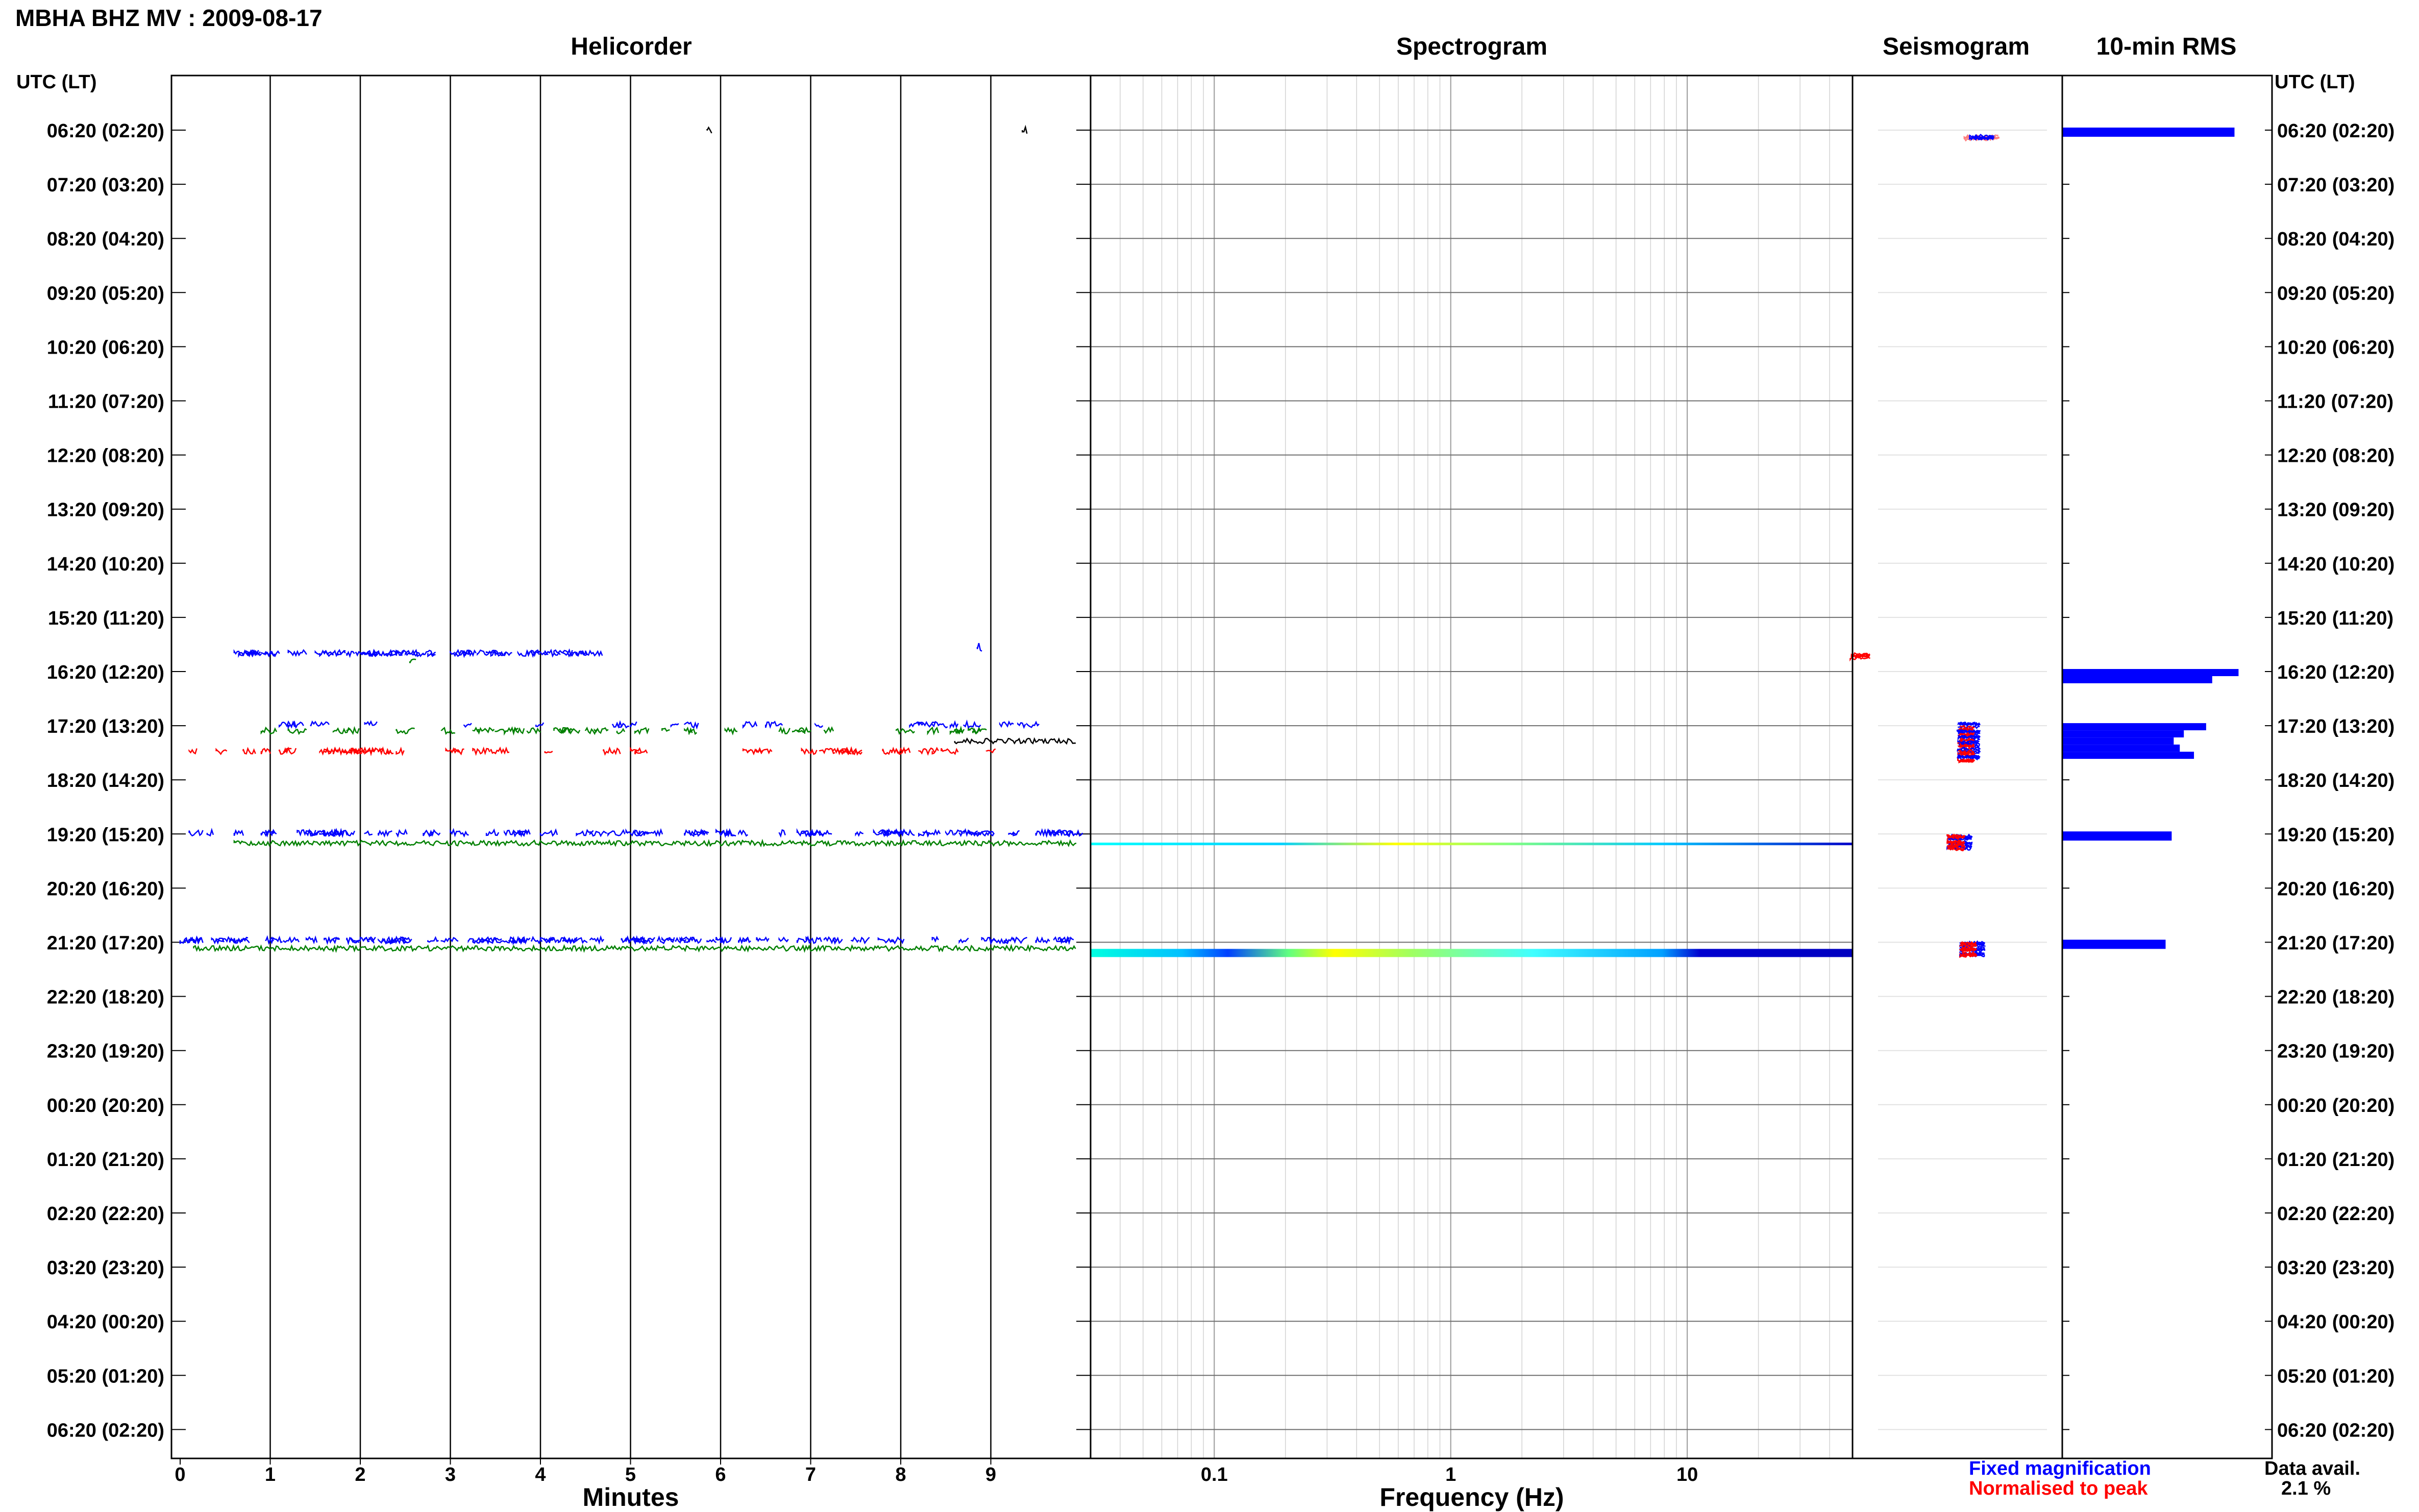  Describe the element at coordinates (105, 1376) in the screenshot. I see `utc-row-label-left: 05:20 (01:20)` at that location.